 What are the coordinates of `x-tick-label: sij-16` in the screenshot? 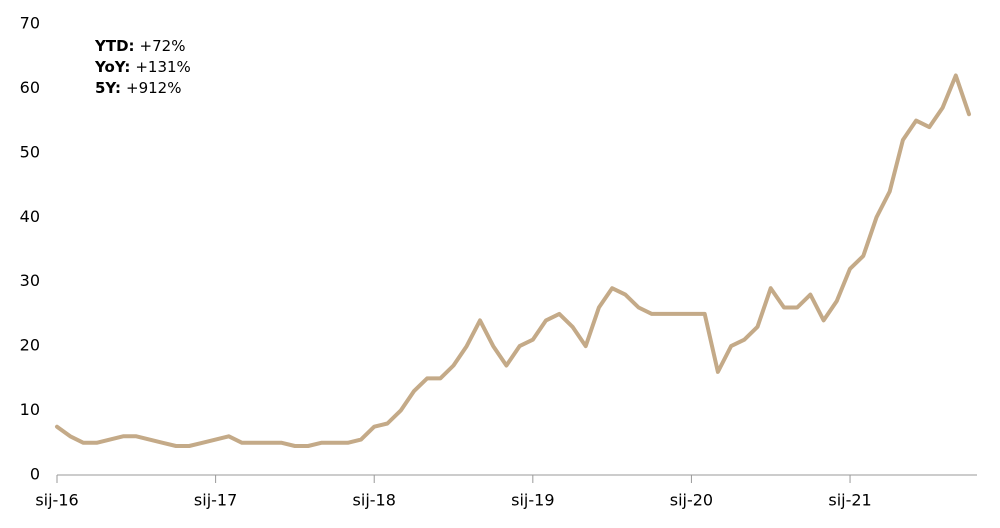 It's located at (56, 500).